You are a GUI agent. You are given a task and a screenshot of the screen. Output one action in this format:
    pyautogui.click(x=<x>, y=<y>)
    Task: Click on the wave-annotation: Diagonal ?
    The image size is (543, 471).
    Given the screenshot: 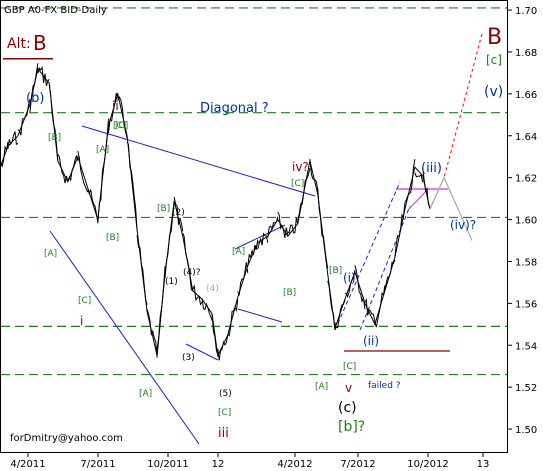 What is the action you would take?
    pyautogui.click(x=234, y=108)
    